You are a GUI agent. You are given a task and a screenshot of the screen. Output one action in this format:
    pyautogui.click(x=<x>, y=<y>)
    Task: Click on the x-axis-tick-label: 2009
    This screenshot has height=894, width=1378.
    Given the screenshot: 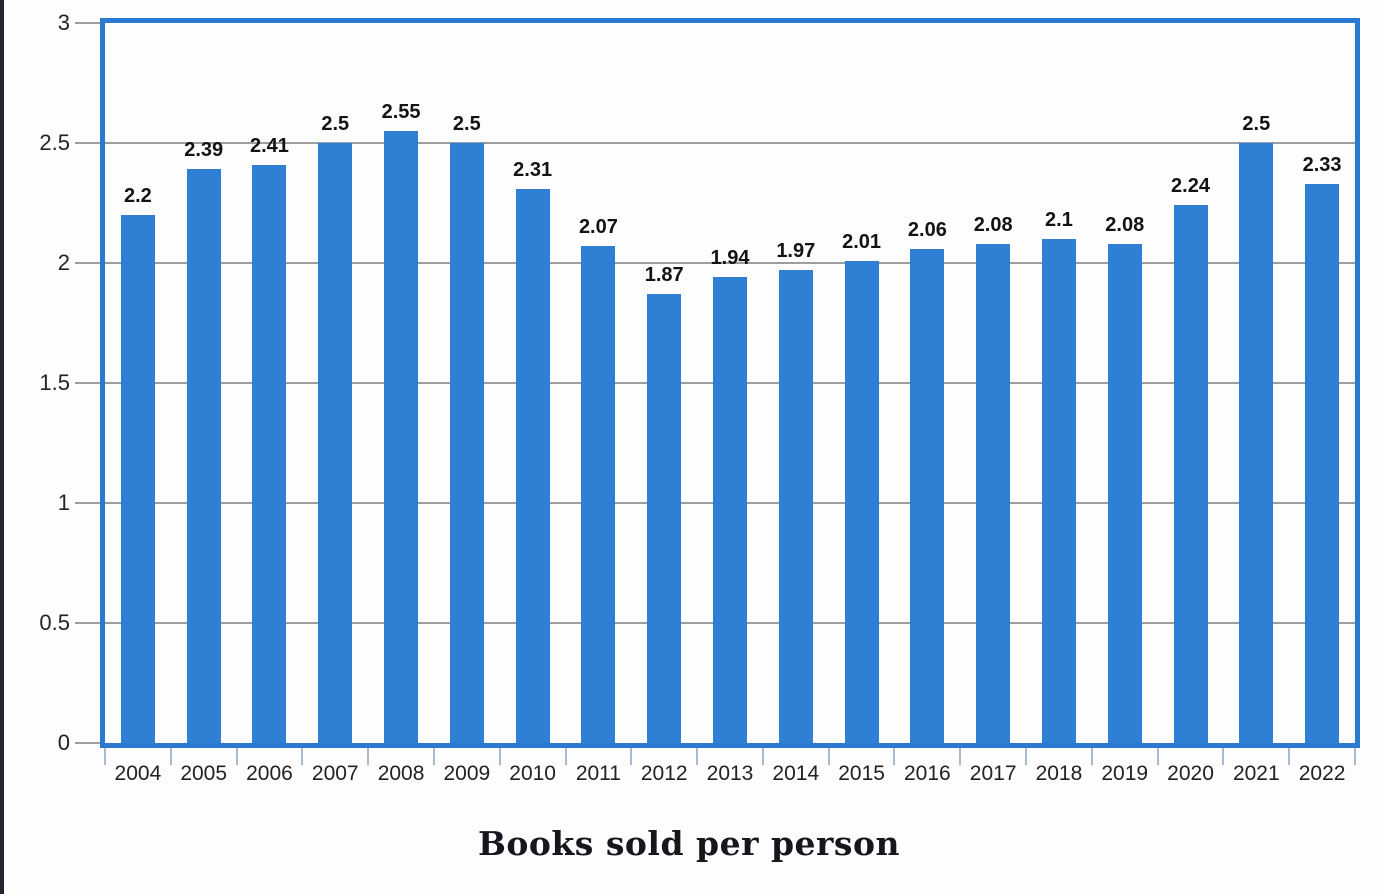 What is the action you would take?
    pyautogui.click(x=467, y=773)
    